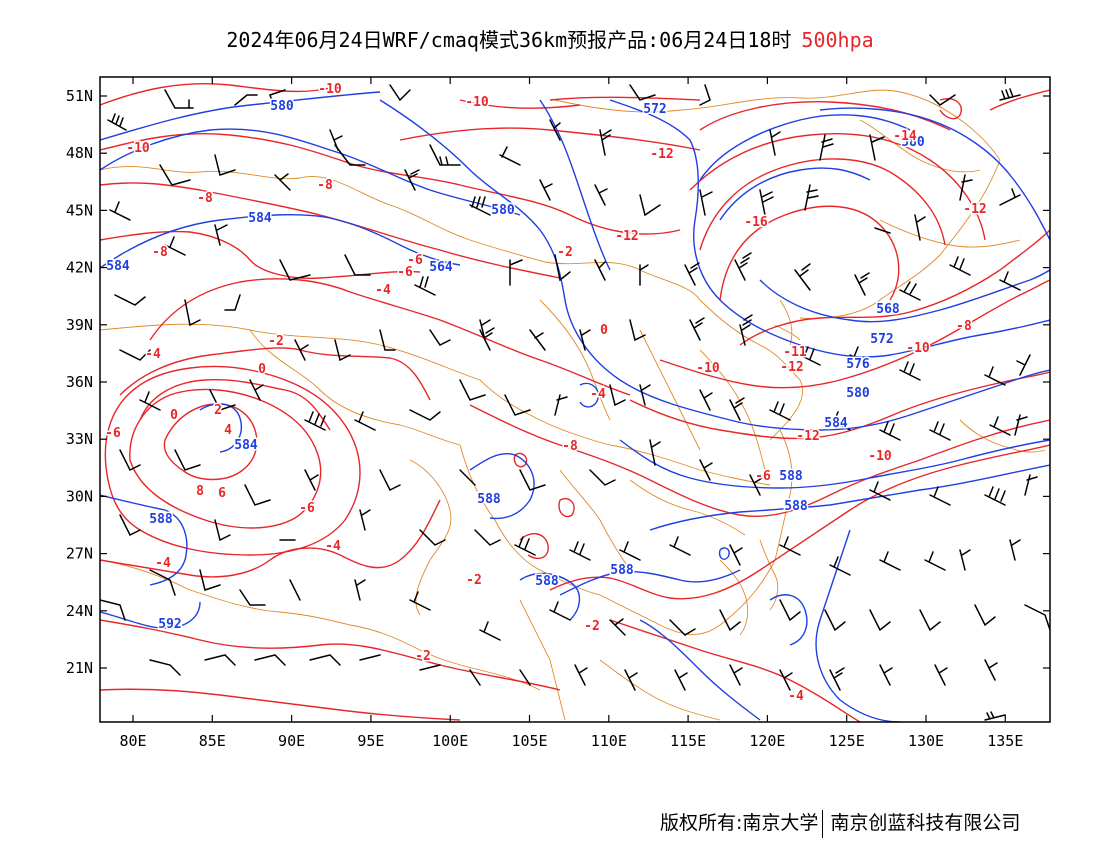 The height and width of the screenshot is (850, 1100). What do you see at coordinates (795, 352) in the screenshot?
I see `temperature-contour-label: -11` at bounding box center [795, 352].